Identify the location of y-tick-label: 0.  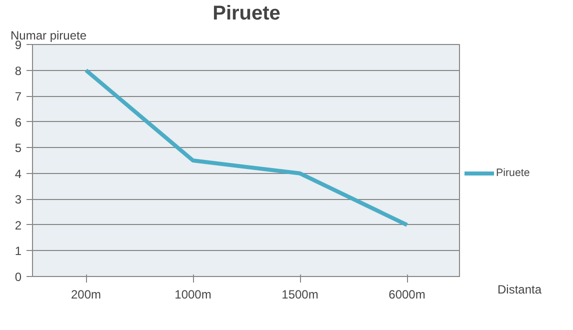
(18, 277).